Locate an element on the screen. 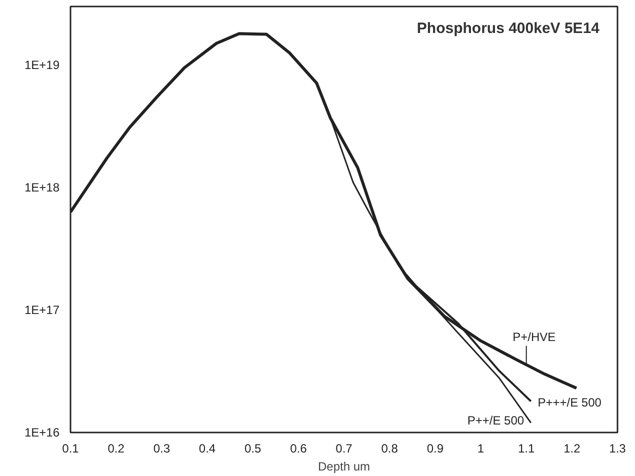 The height and width of the screenshot is (476, 635). x-tick-label: 1.3 is located at coordinates (617, 449).